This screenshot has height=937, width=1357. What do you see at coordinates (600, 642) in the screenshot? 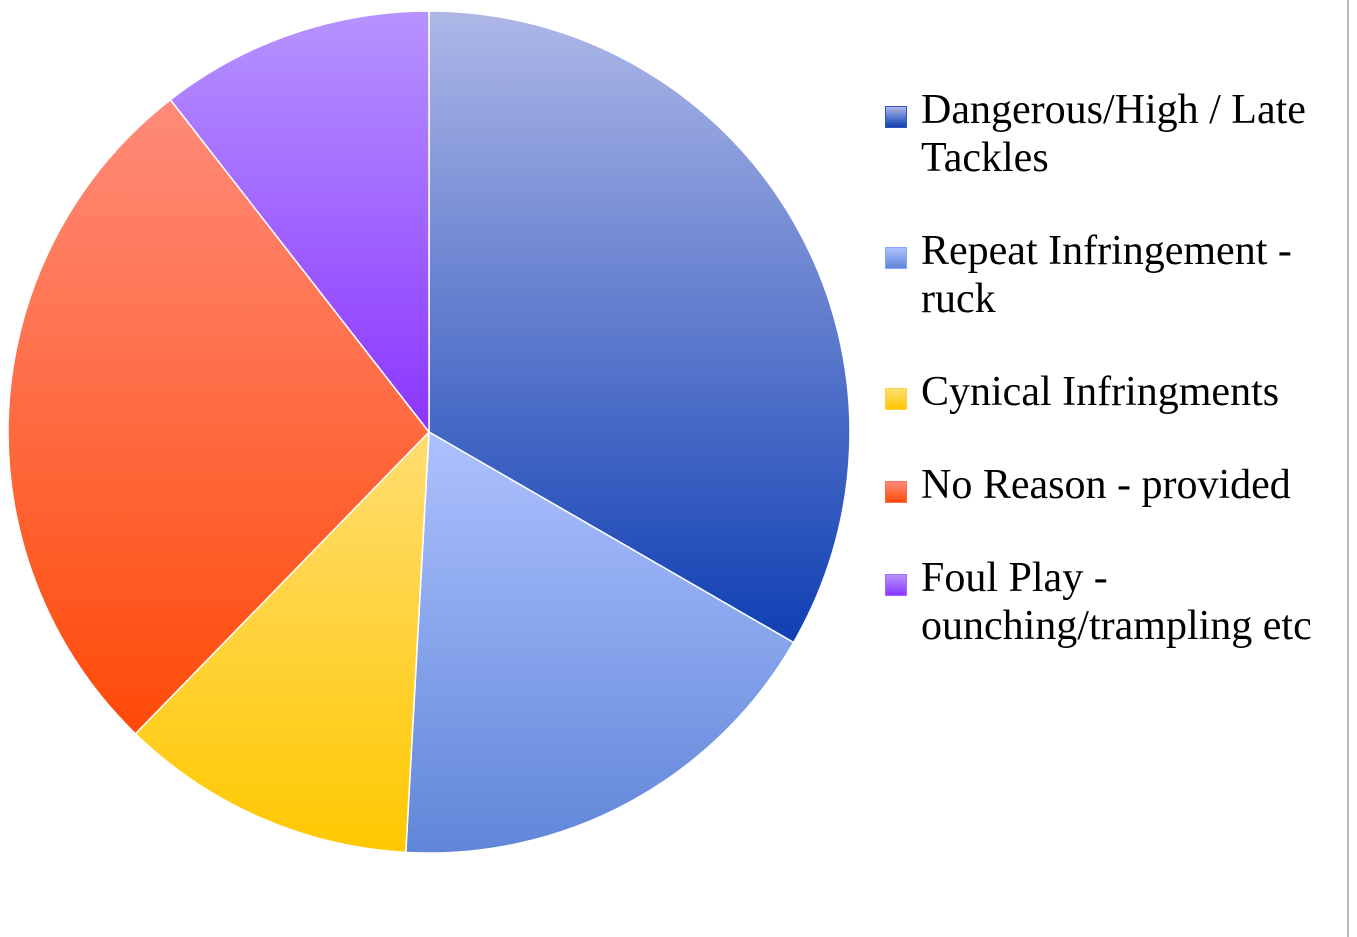
I see `pie-slice-repeat-infringement-ruck` at bounding box center [600, 642].